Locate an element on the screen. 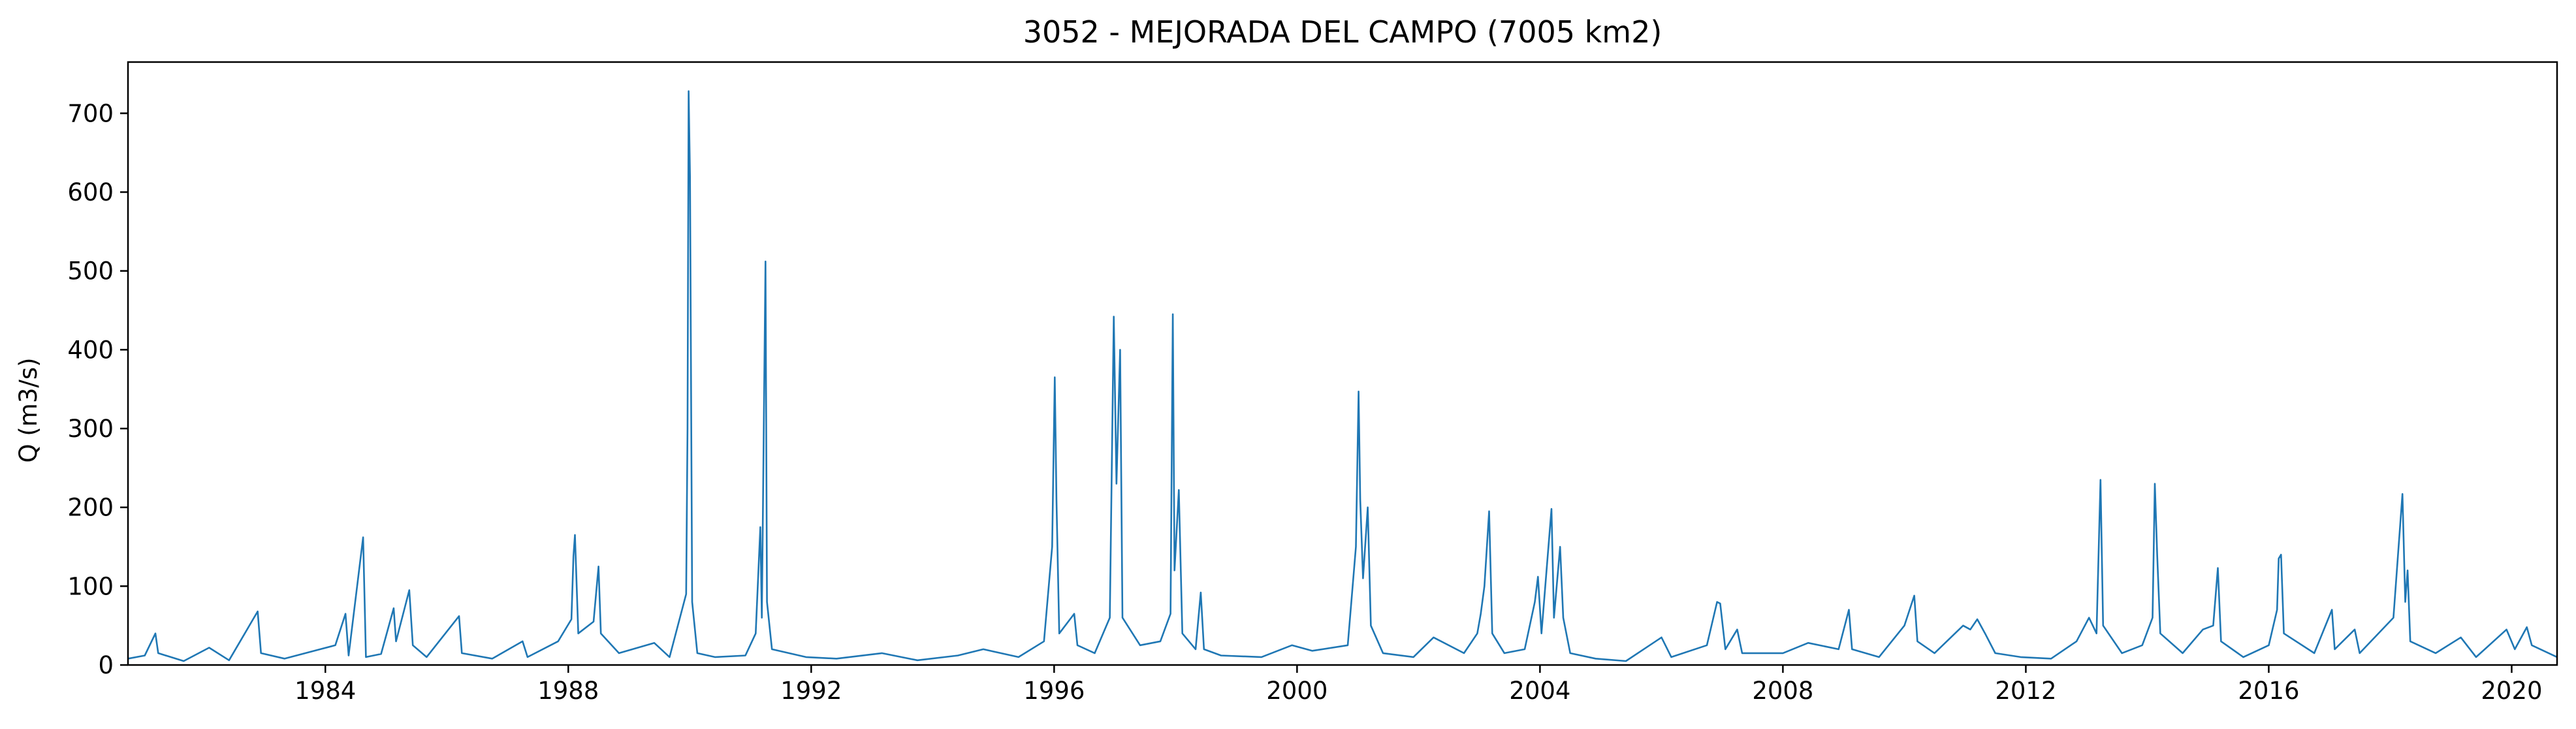 The height and width of the screenshot is (729, 2576). x-tick-label: 2004 is located at coordinates (1540, 691).